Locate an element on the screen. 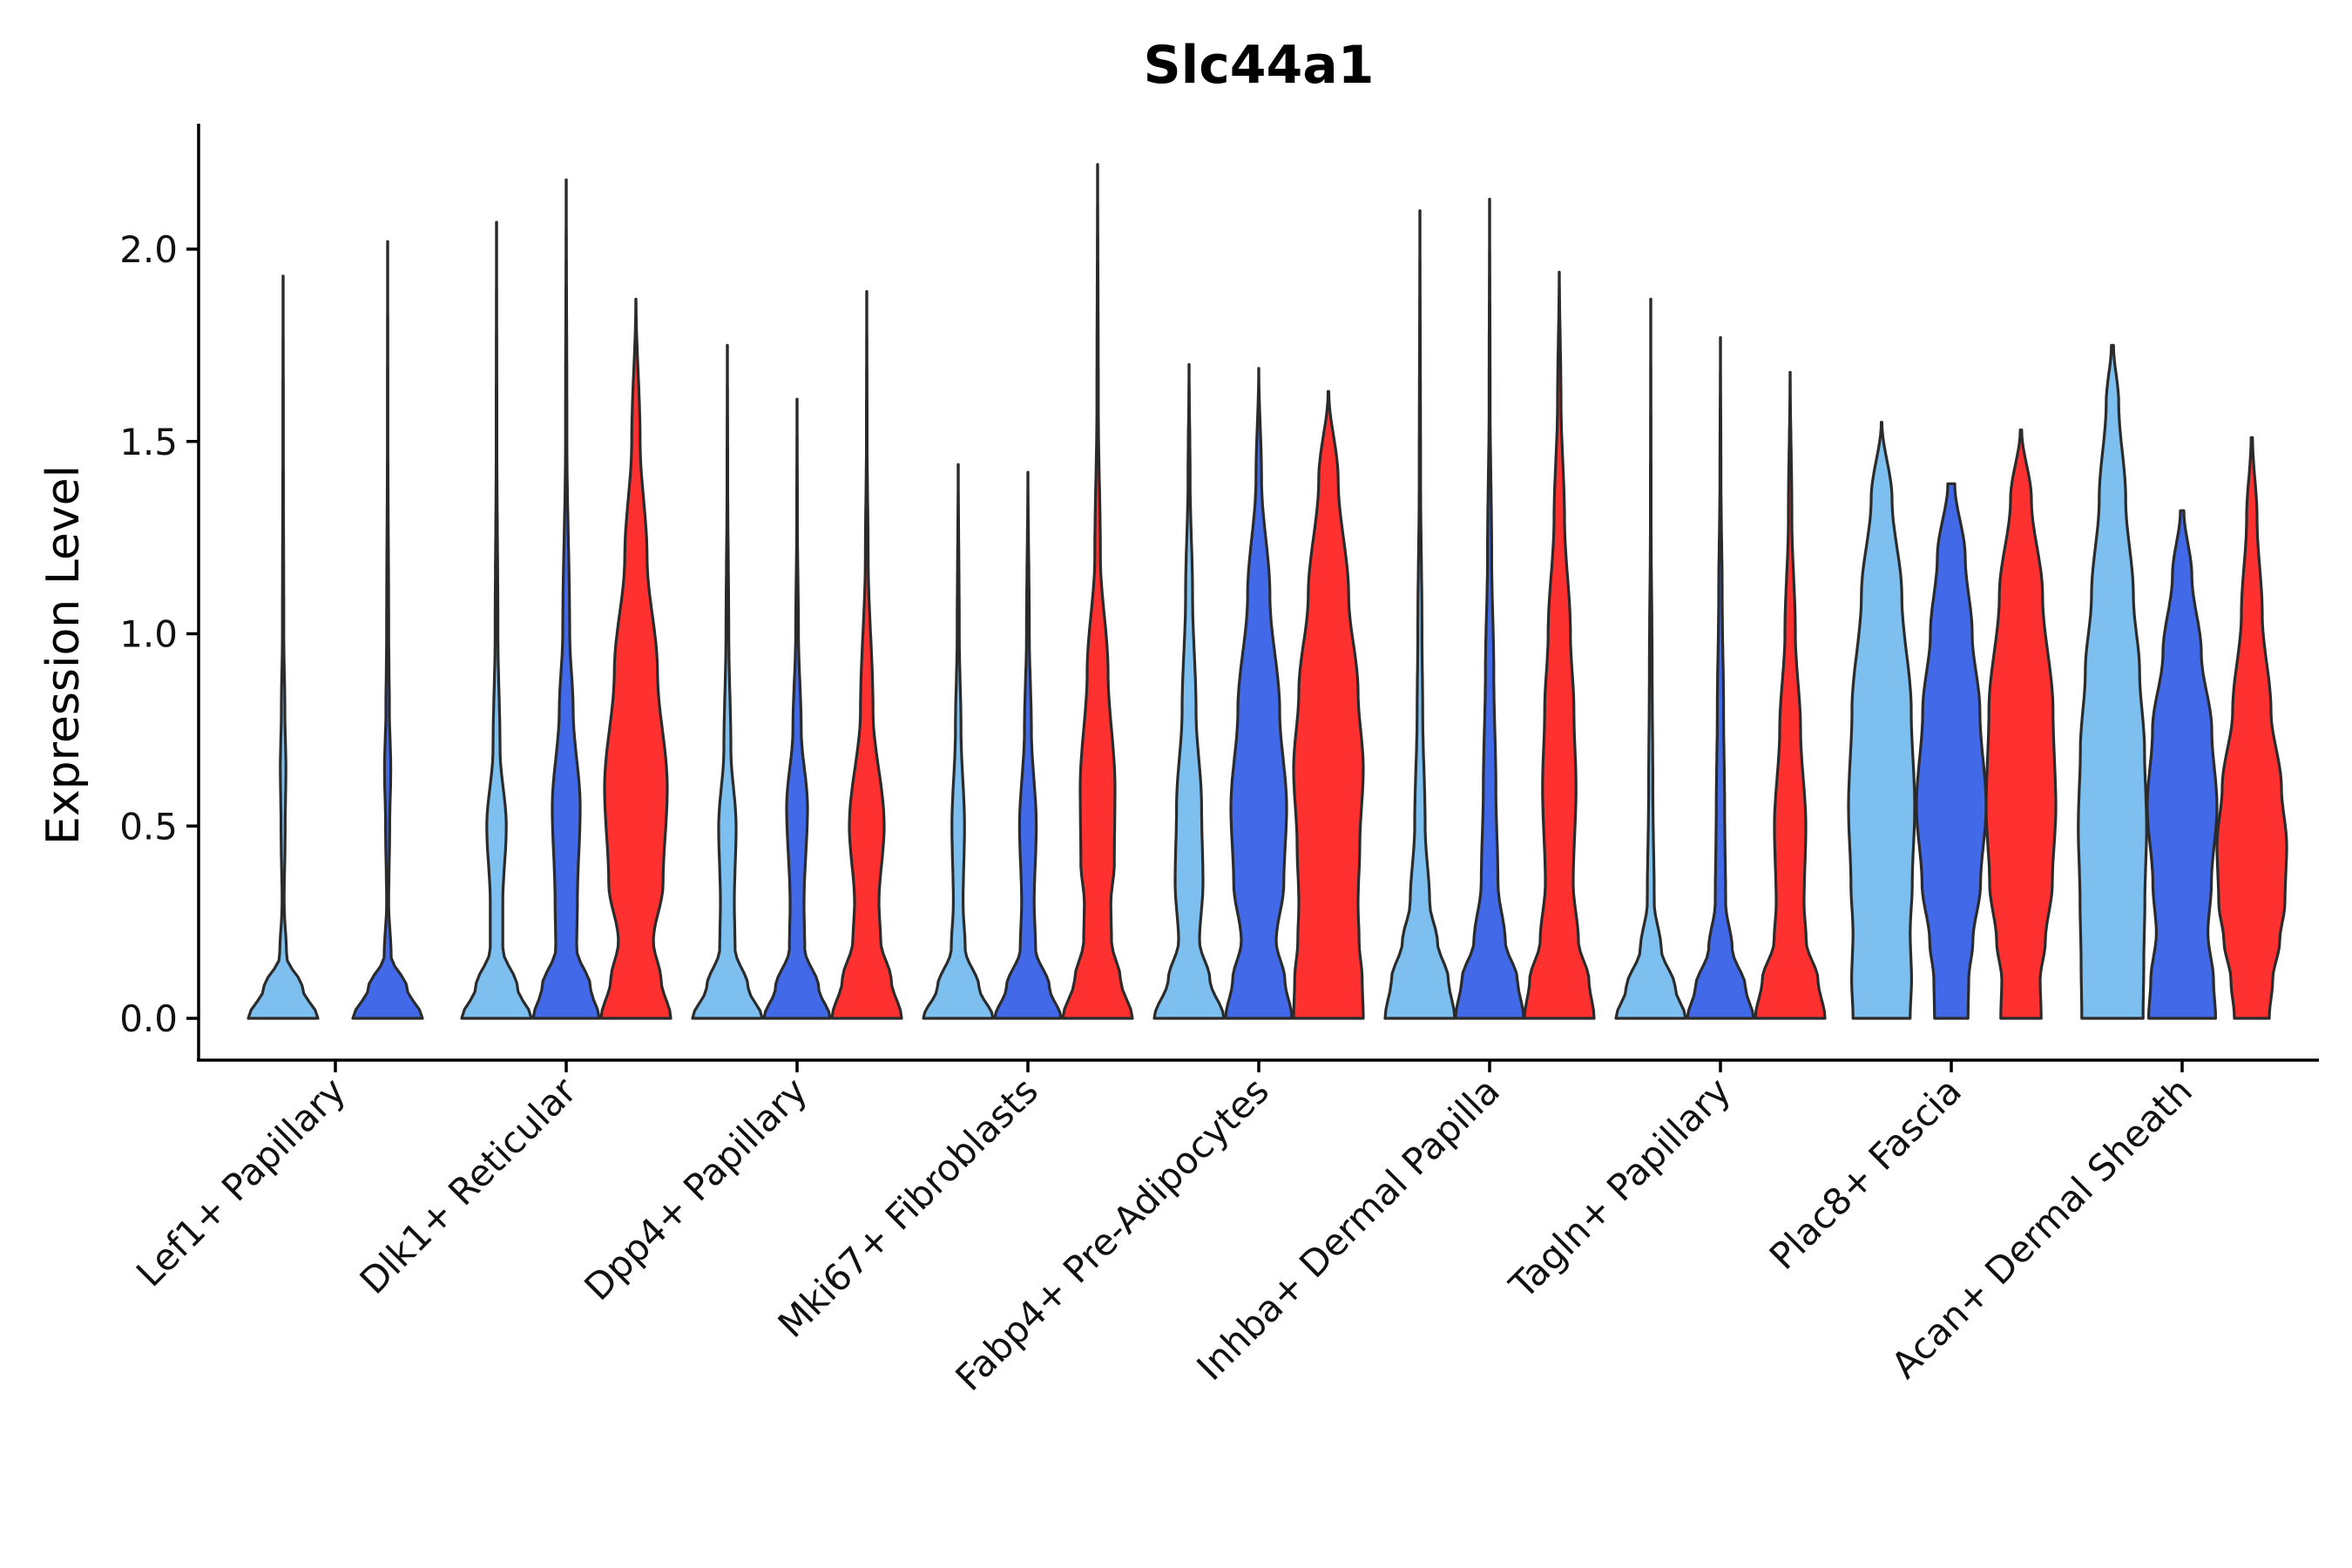 Image resolution: width=2352 pixels, height=1568 pixels. y-tick-label: 1.0 is located at coordinates (148, 634).